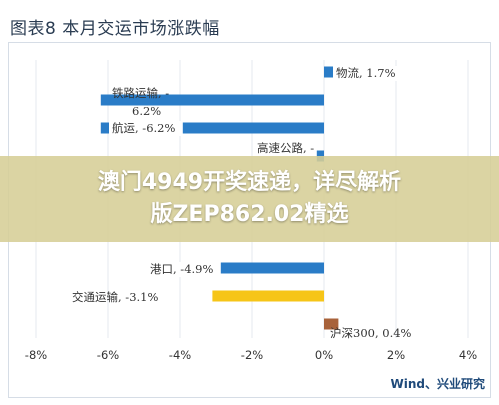 Image resolution: width=499 pixels, height=405 pixels. I want to click on x-axis-ticks: -8% -6% -4% -2% 0% 2% 4%, so click(251, 355).